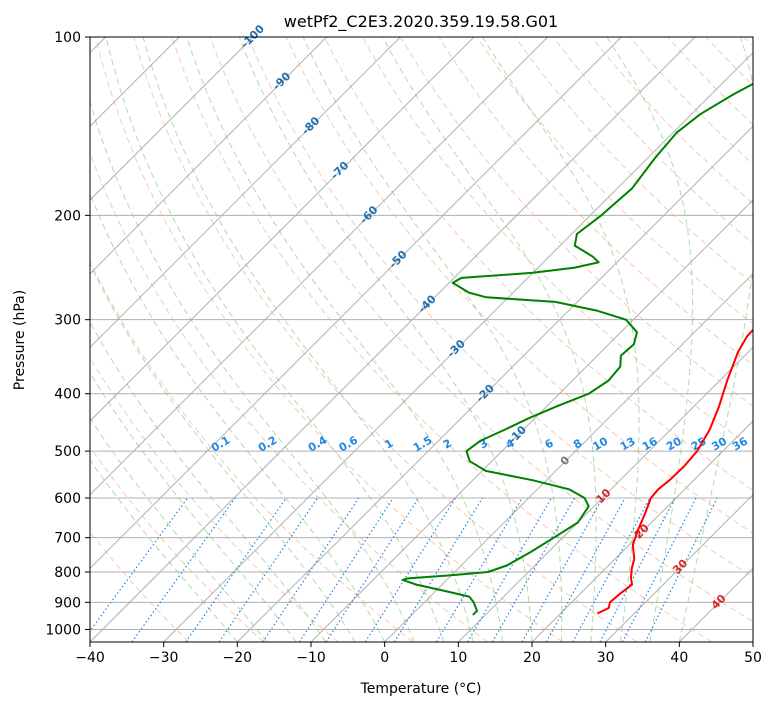 The image size is (775, 708). I want to click on y-tick-label: 800, so click(67, 573).